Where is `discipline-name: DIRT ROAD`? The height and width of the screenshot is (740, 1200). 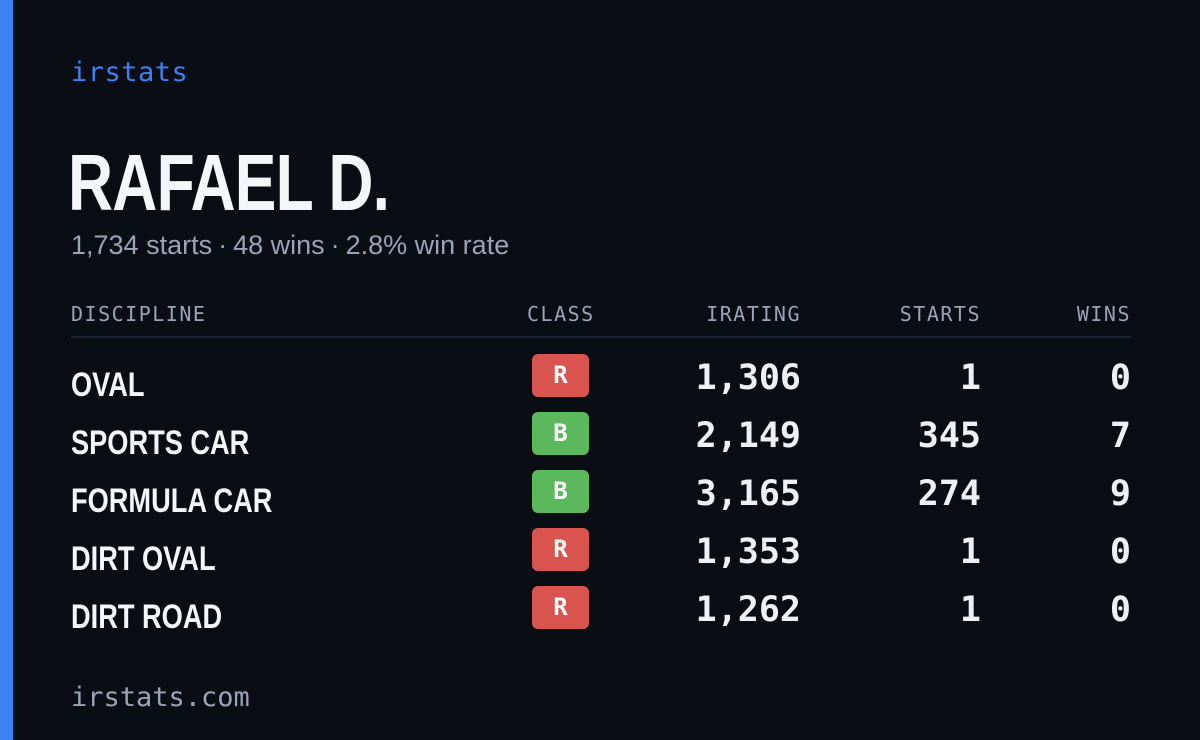
discipline-name: DIRT ROAD is located at coordinates (147, 617).